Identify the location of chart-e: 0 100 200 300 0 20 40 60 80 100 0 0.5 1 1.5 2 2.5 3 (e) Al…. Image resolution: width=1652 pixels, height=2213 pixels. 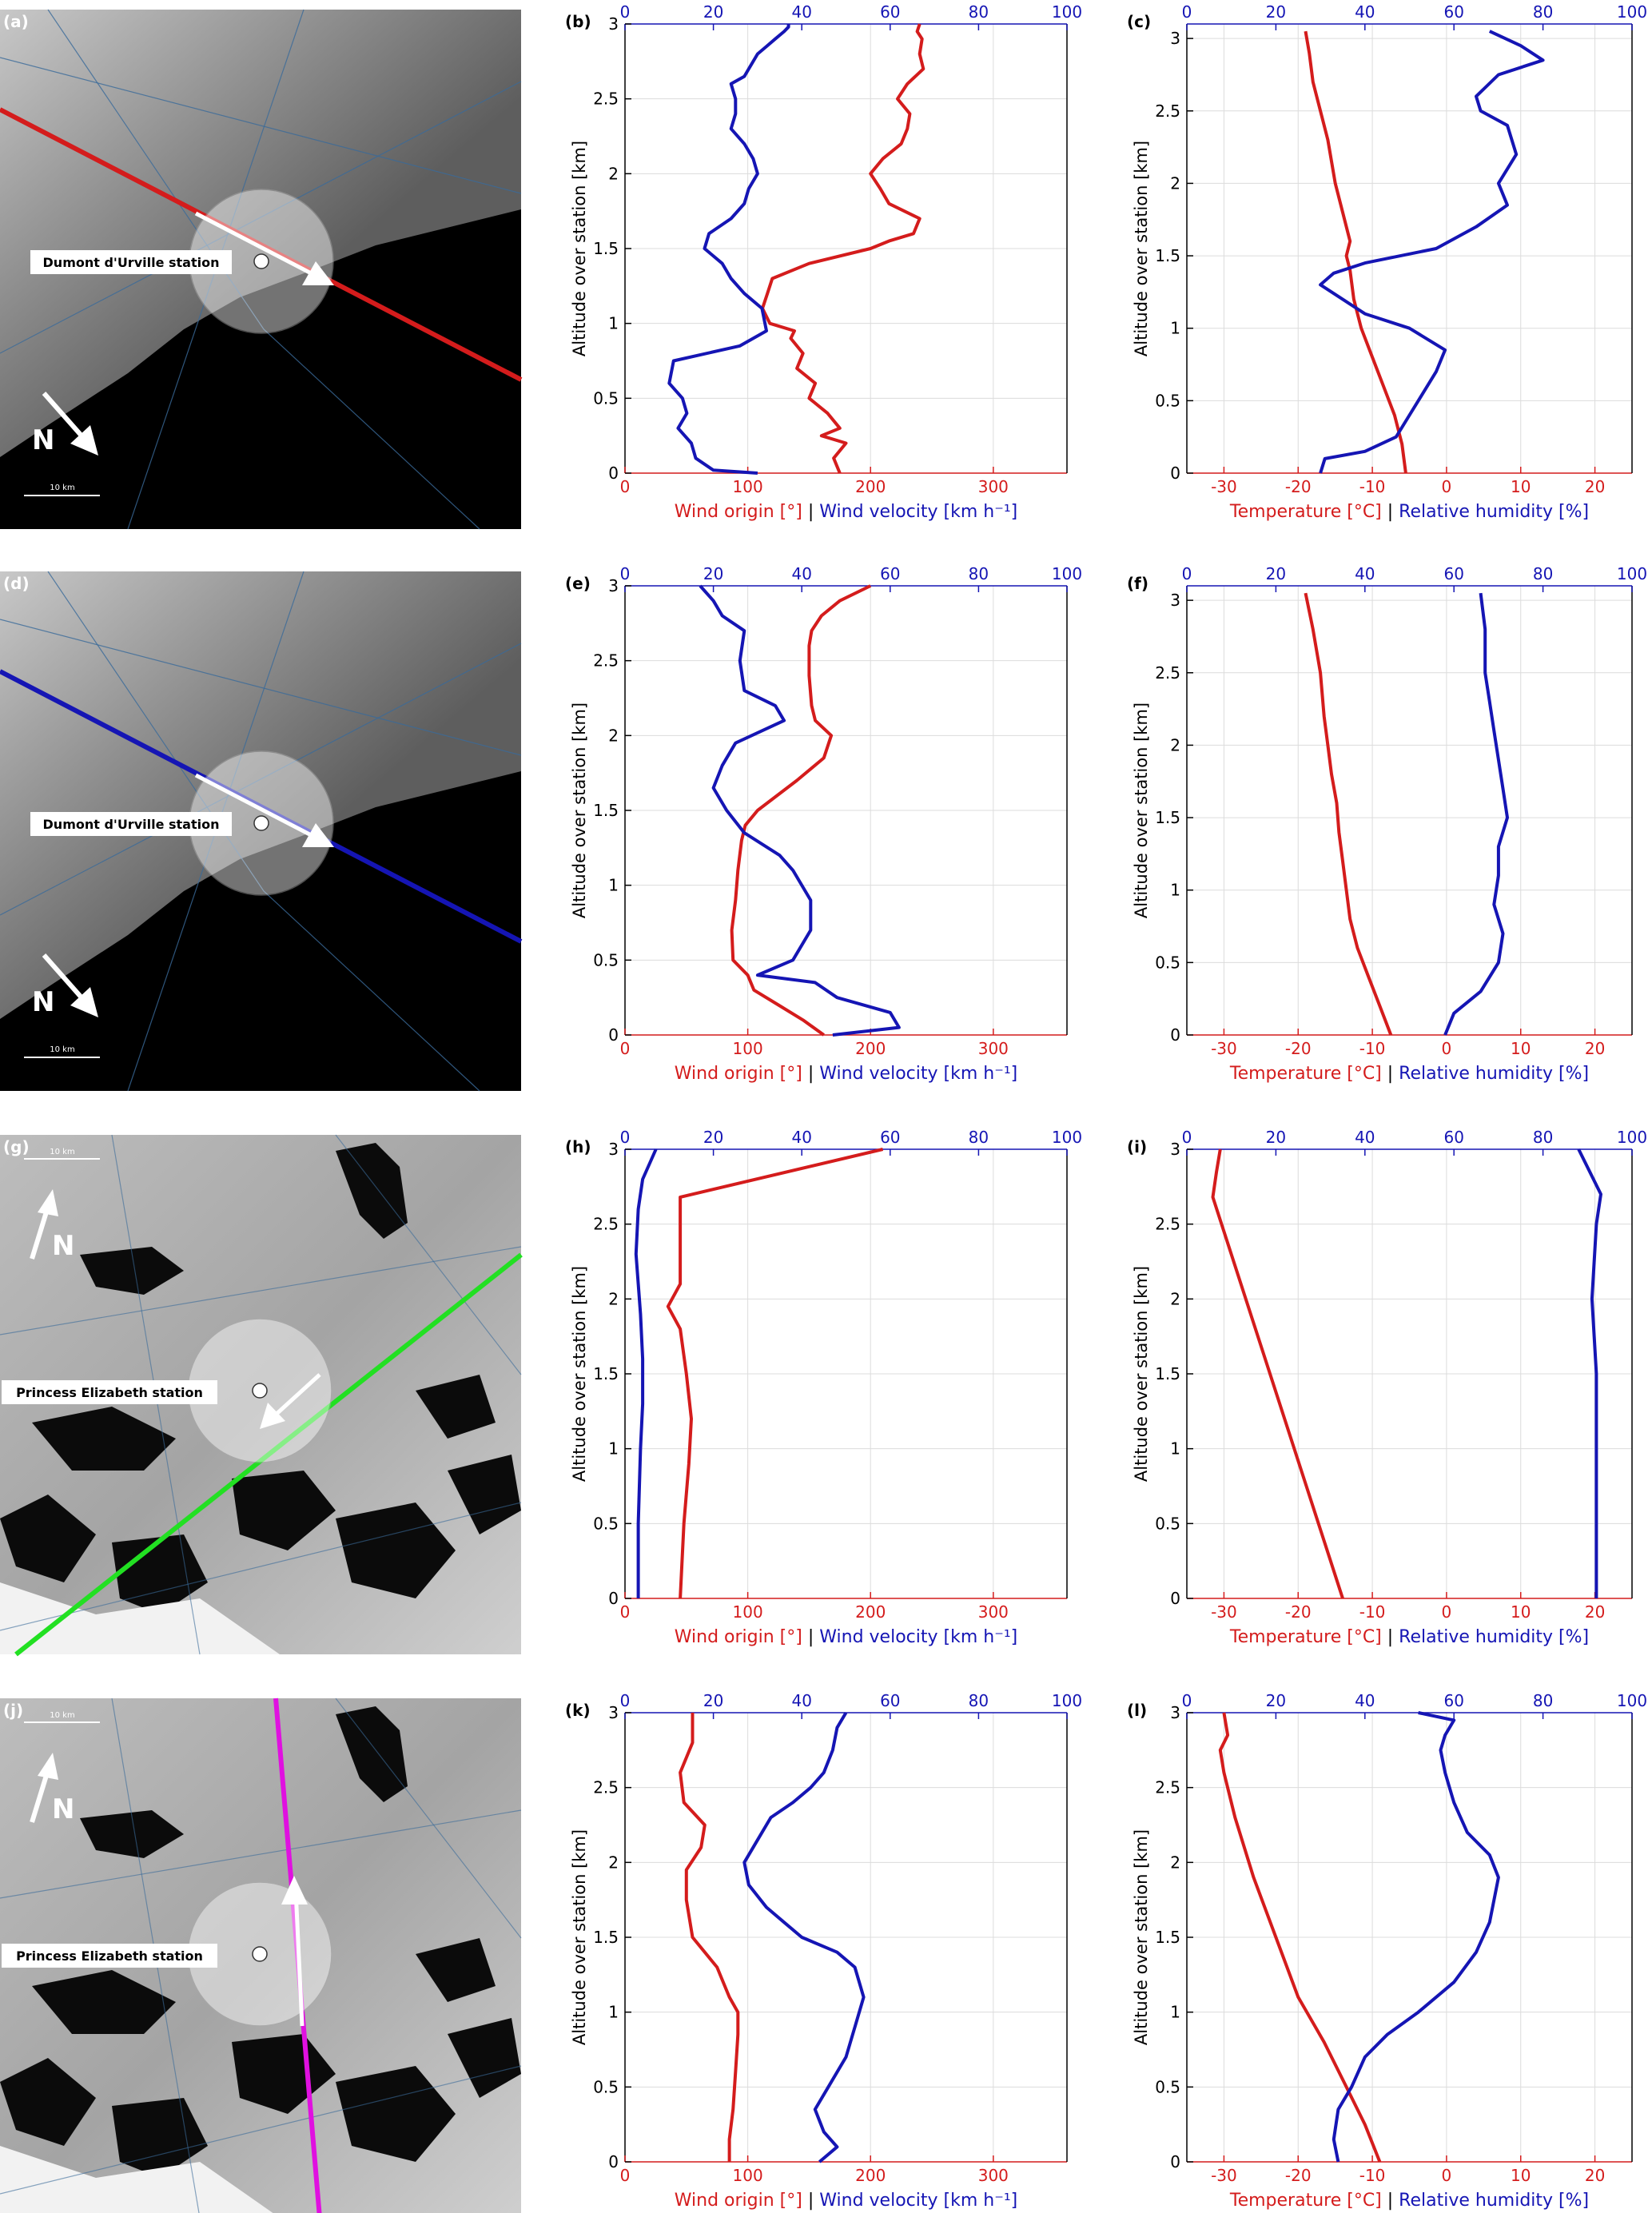
(823, 824).